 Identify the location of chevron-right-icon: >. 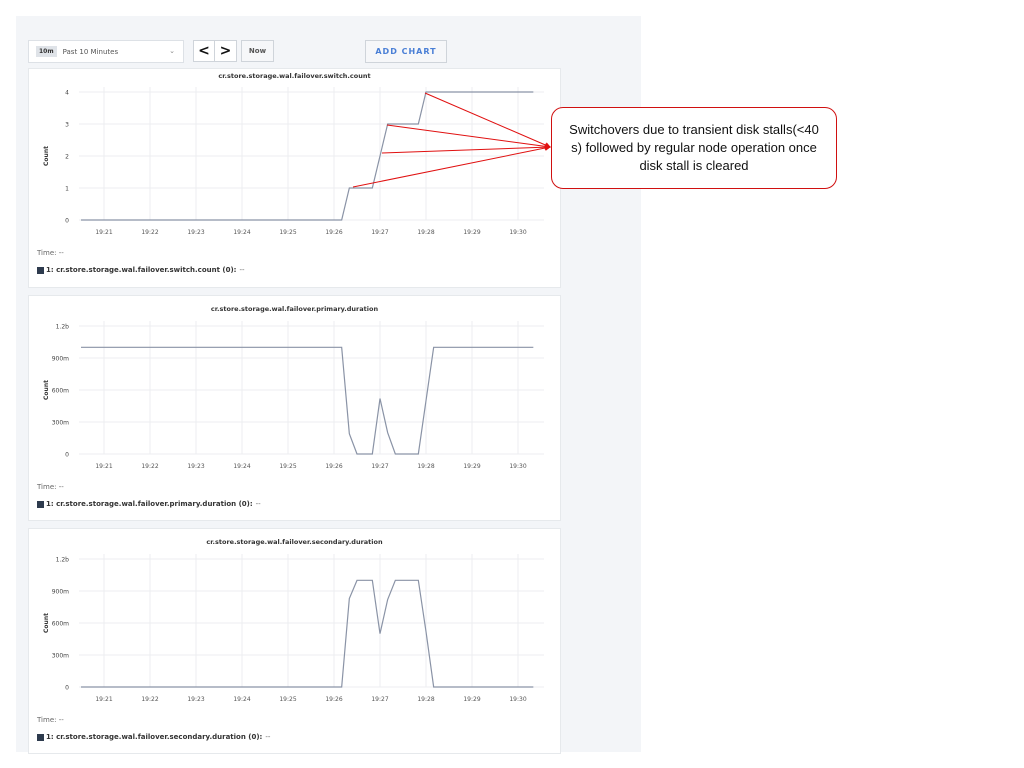
(225, 51).